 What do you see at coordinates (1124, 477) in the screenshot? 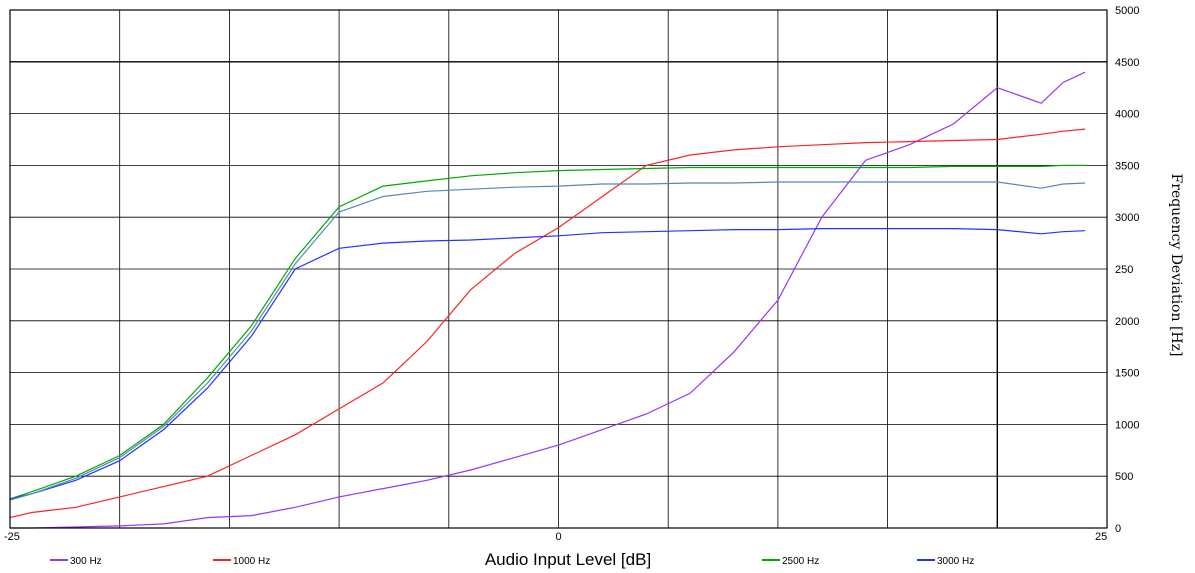
I see `y-tick-label: 500` at bounding box center [1124, 477].